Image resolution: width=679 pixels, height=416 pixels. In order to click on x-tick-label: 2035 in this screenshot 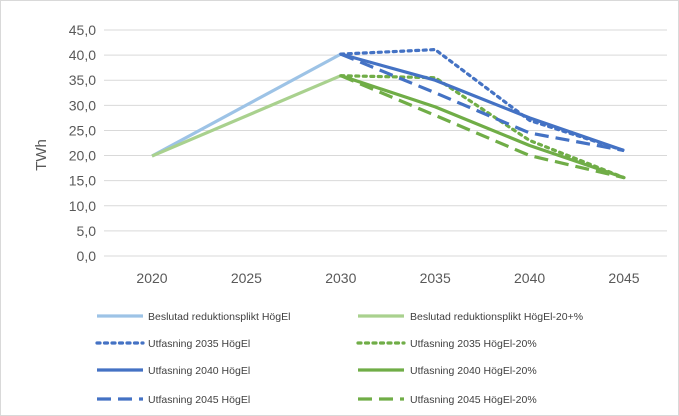, I will do `click(435, 278)`.